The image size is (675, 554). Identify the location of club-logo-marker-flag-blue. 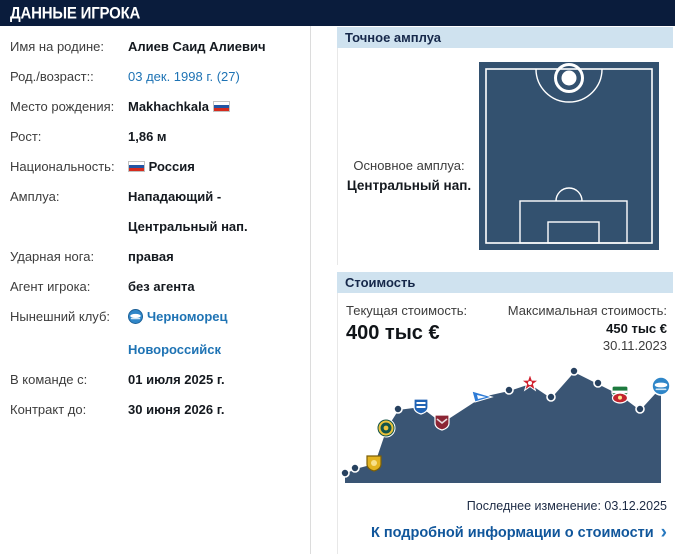
(482, 396).